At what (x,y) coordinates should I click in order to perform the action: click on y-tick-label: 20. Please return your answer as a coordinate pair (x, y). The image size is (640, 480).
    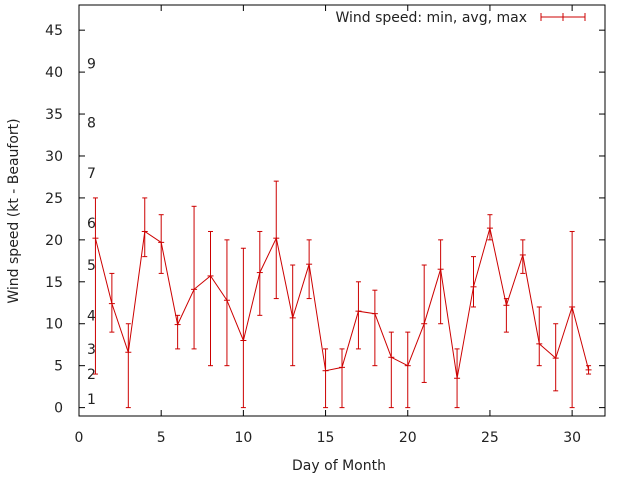
    Looking at the image, I should click on (54, 241).